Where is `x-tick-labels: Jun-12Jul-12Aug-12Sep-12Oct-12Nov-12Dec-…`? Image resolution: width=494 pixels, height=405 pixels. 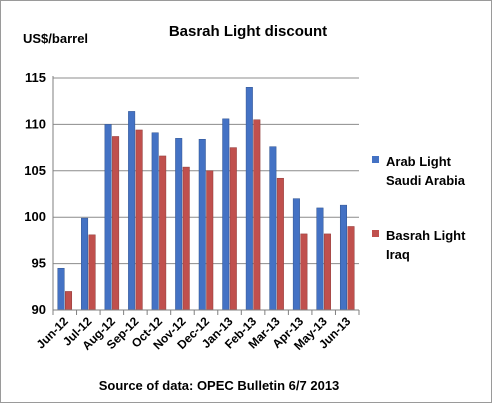
x-tick-labels: Jun-12Jul-12Aug-12Sep-12Oct-12Nov-12Dec-… is located at coordinates (194, 333).